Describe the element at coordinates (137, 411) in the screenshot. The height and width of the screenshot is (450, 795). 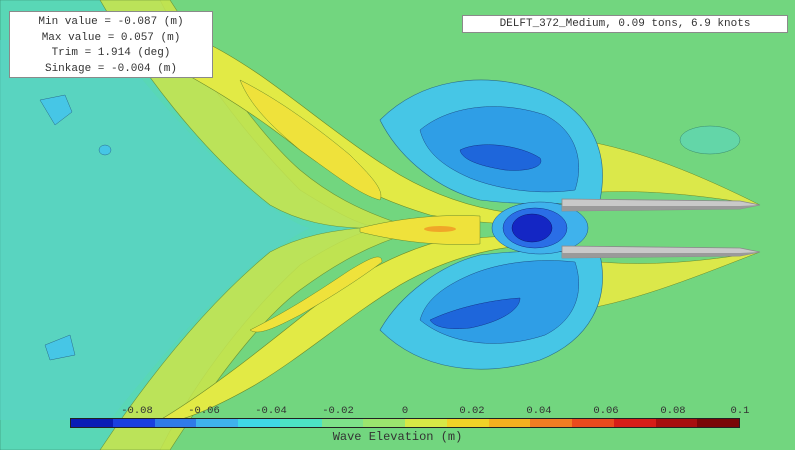
I see `colorbar-tick-label: -0.08` at that location.